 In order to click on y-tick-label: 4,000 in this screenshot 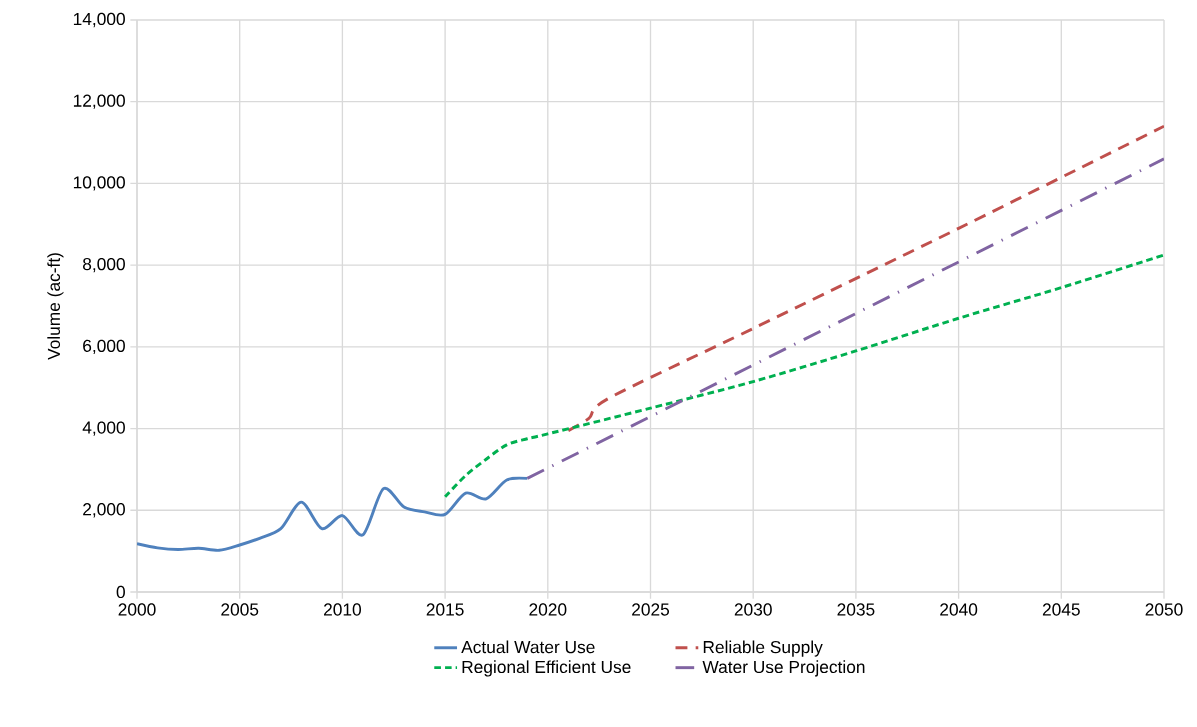, I will do `click(103, 428)`.